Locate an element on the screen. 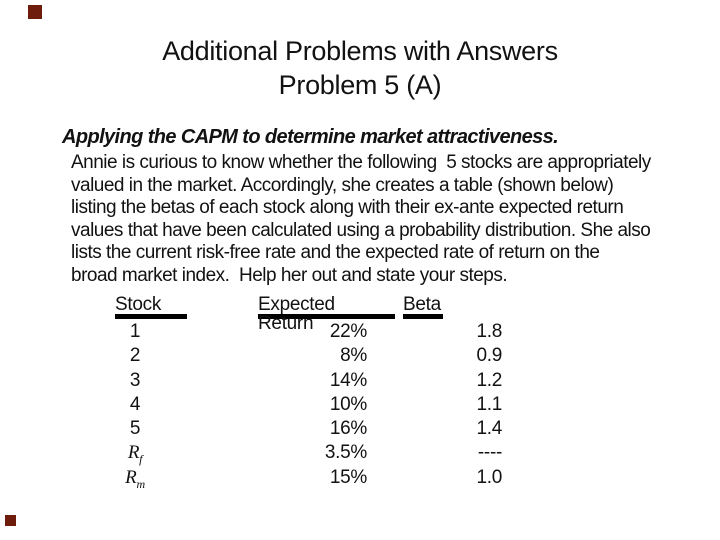  expected-return-cell: 14% is located at coordinates (348, 380).